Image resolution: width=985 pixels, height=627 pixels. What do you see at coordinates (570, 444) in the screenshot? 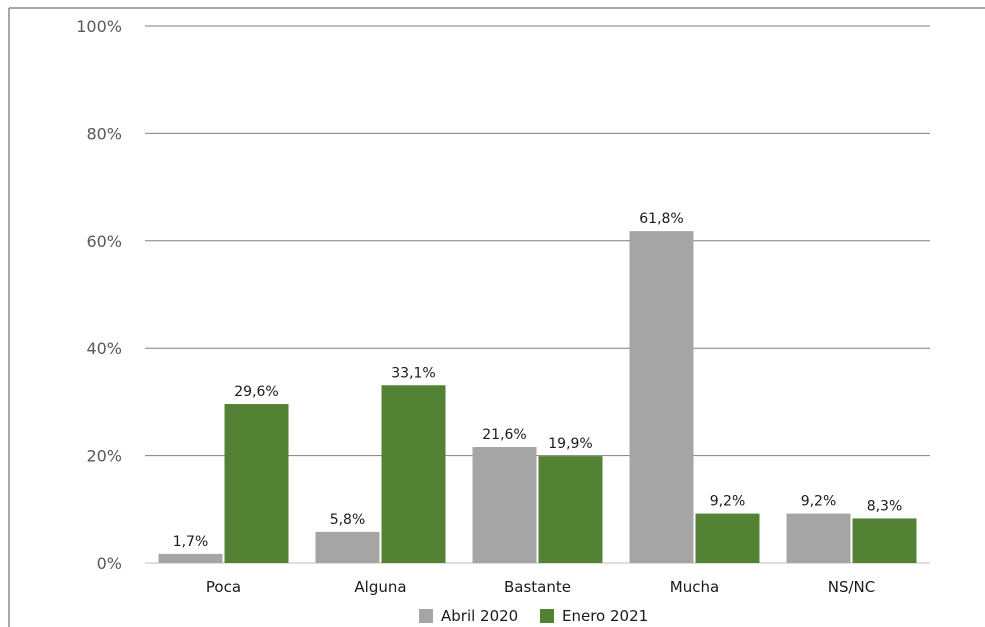
I see `data-label: 19,9%` at bounding box center [570, 444].